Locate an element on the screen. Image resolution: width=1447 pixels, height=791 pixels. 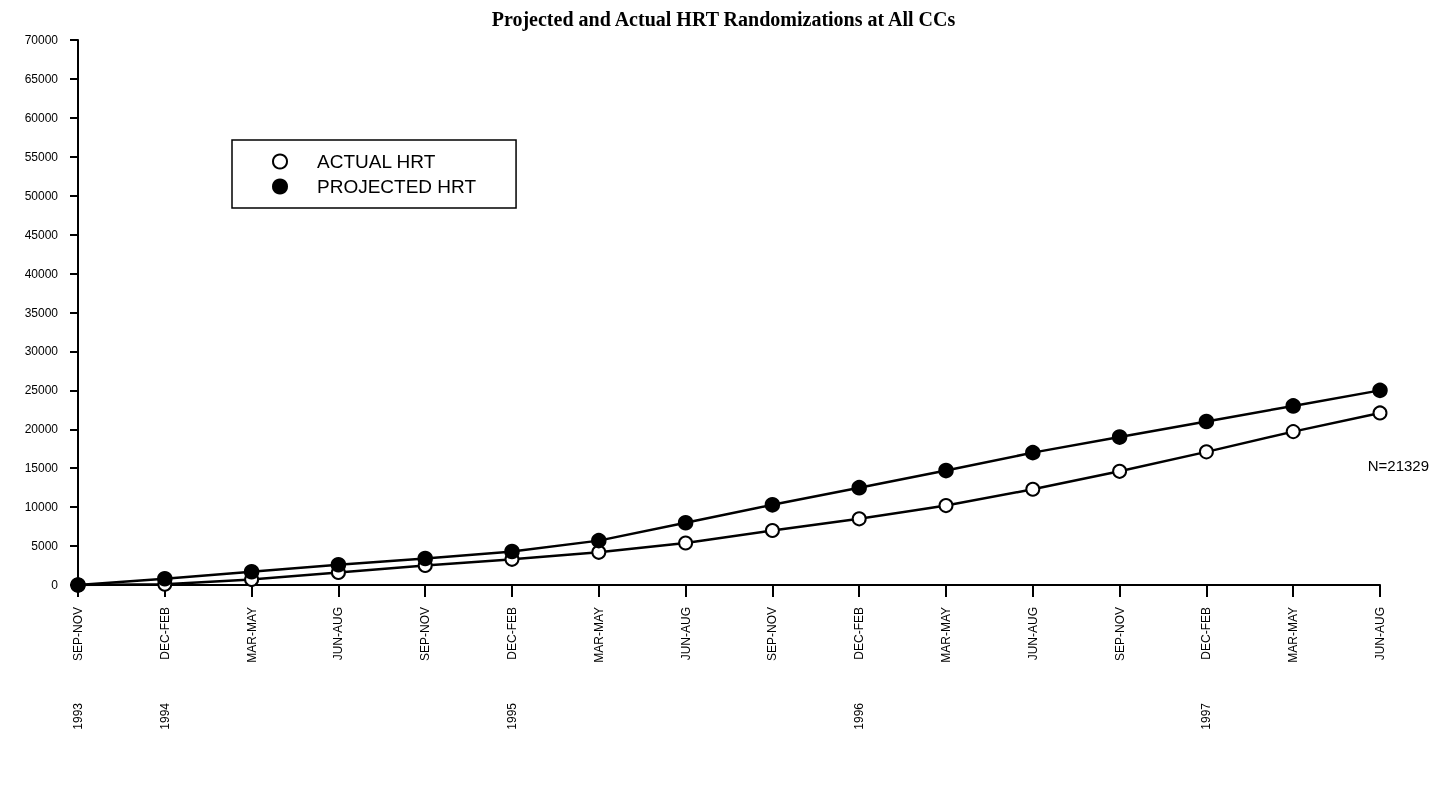
y-tick-label: 55000 is located at coordinates (41, 156).